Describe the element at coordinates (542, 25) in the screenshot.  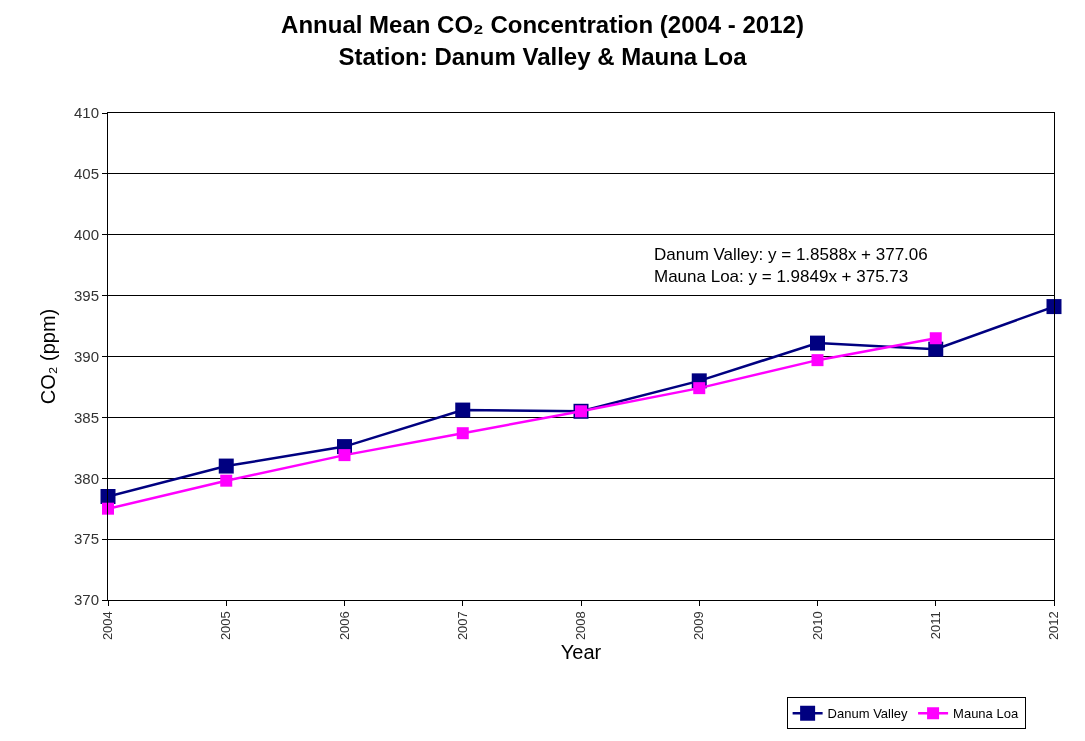
I see `chart-title: Annual Mean CO₂ Concentration (2004 - 2012)` at that location.